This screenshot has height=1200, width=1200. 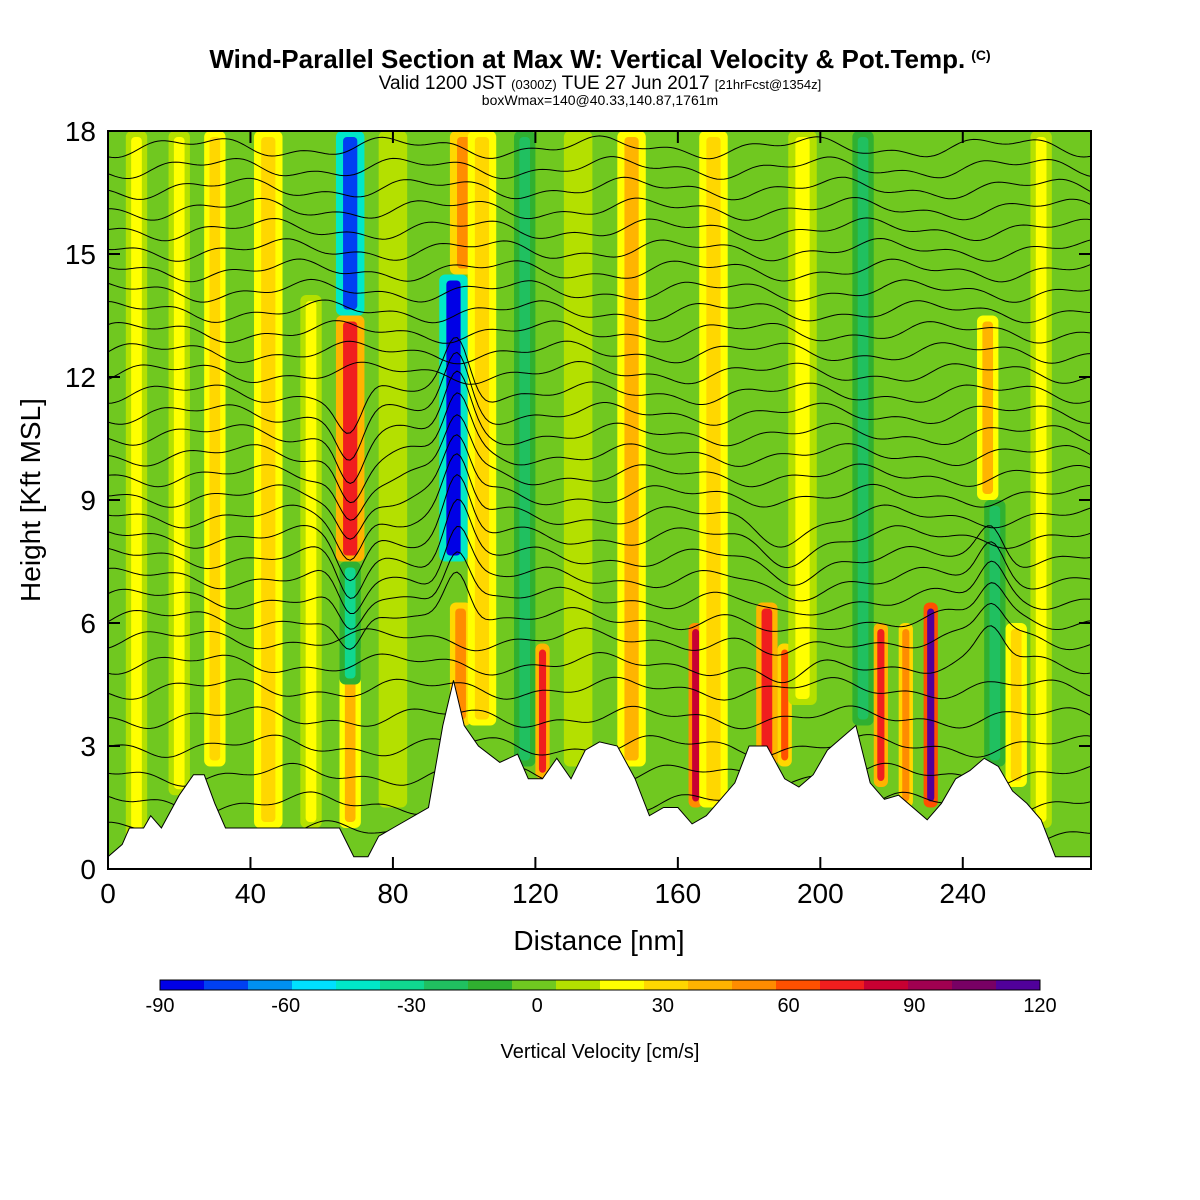 I want to click on terrain-mask, so click(x=599, y=775).